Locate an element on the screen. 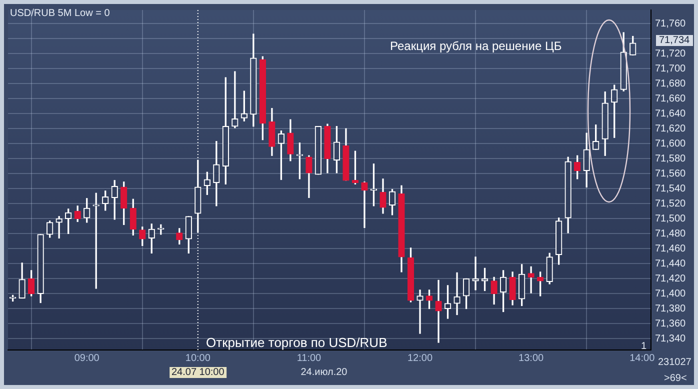 Image resolution: width=698 pixels, height=389 pixels. x-tick-label: 13:00 is located at coordinates (531, 358).